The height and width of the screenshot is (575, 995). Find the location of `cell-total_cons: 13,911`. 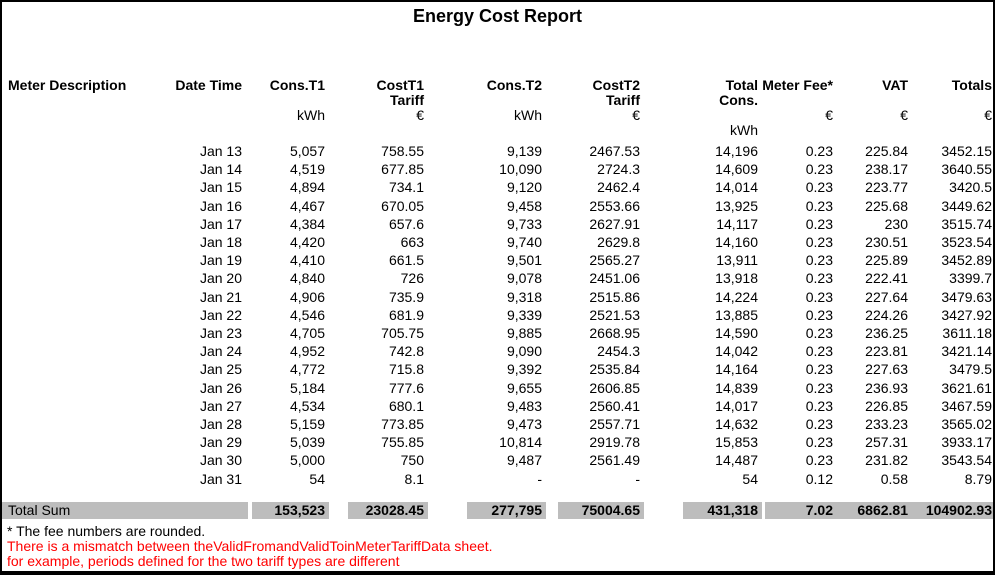

cell-total_cons: 13,911 is located at coordinates (737, 260).